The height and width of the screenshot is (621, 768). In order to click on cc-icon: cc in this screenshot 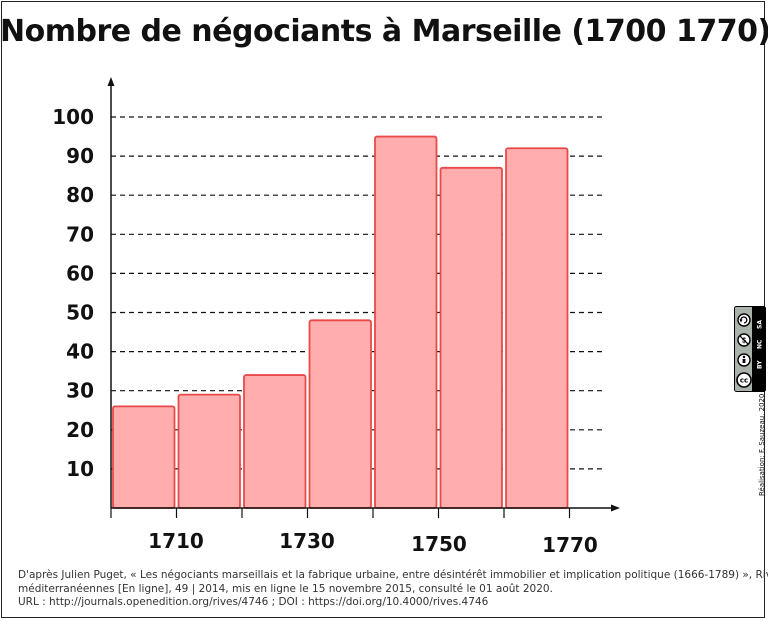, I will do `click(744, 380)`.